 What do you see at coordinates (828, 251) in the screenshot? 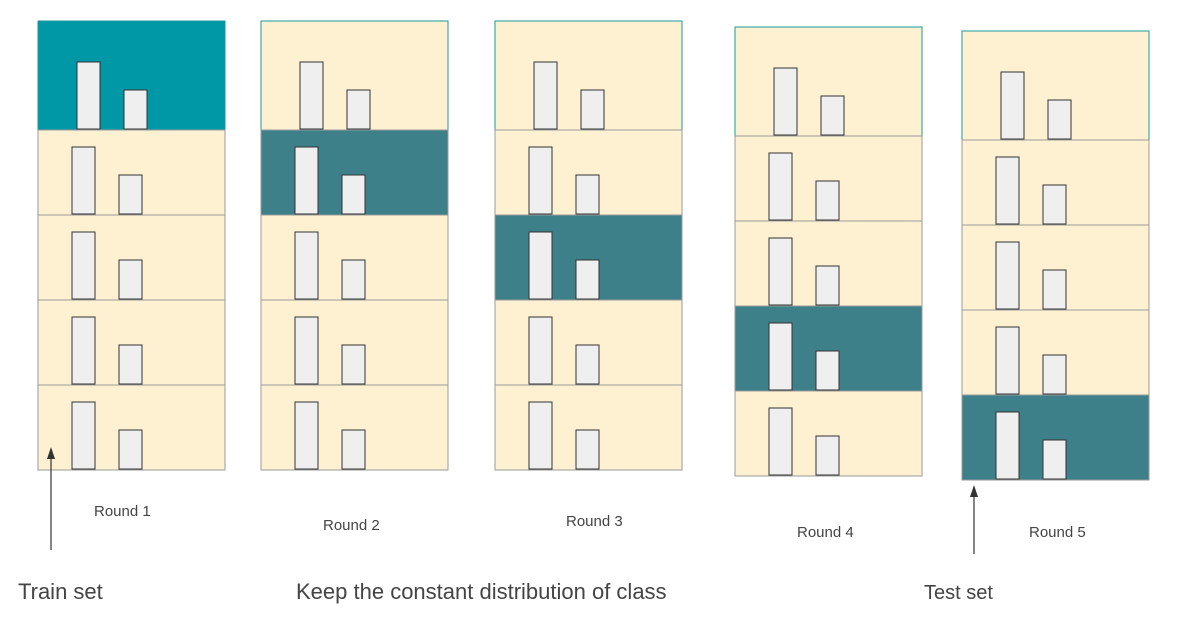
I see `round-4-column` at bounding box center [828, 251].